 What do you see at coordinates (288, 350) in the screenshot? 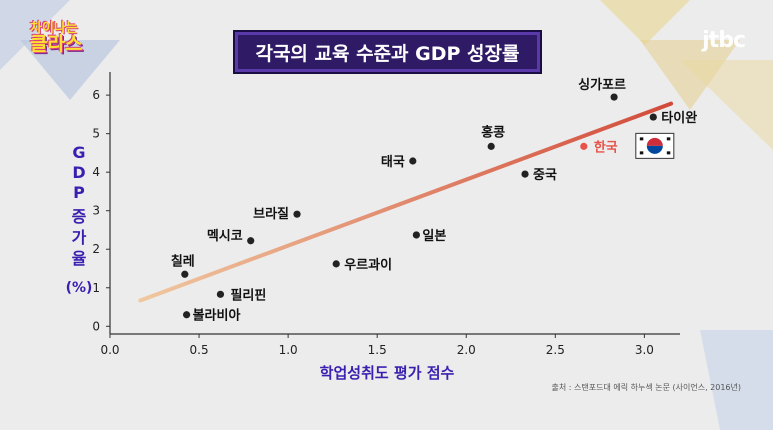
I see `x-tick-label: 1.0` at bounding box center [288, 350].